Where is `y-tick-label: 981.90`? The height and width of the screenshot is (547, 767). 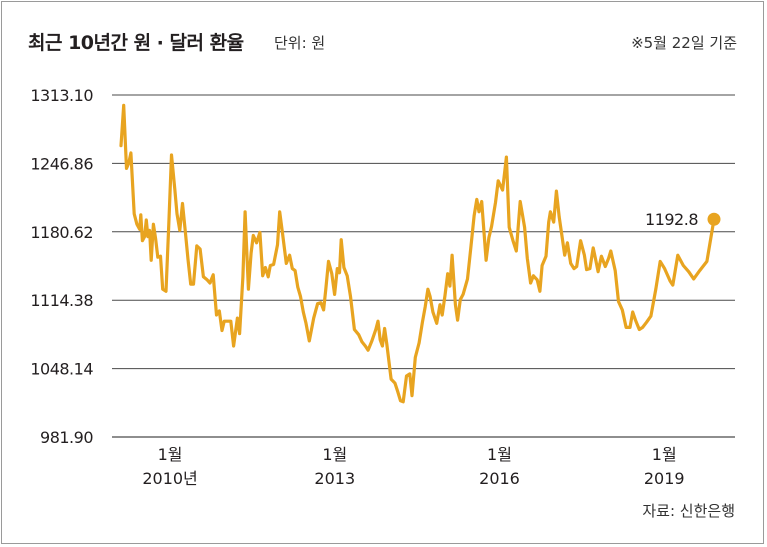 y-tick-label: 981.90 is located at coordinates (66, 437).